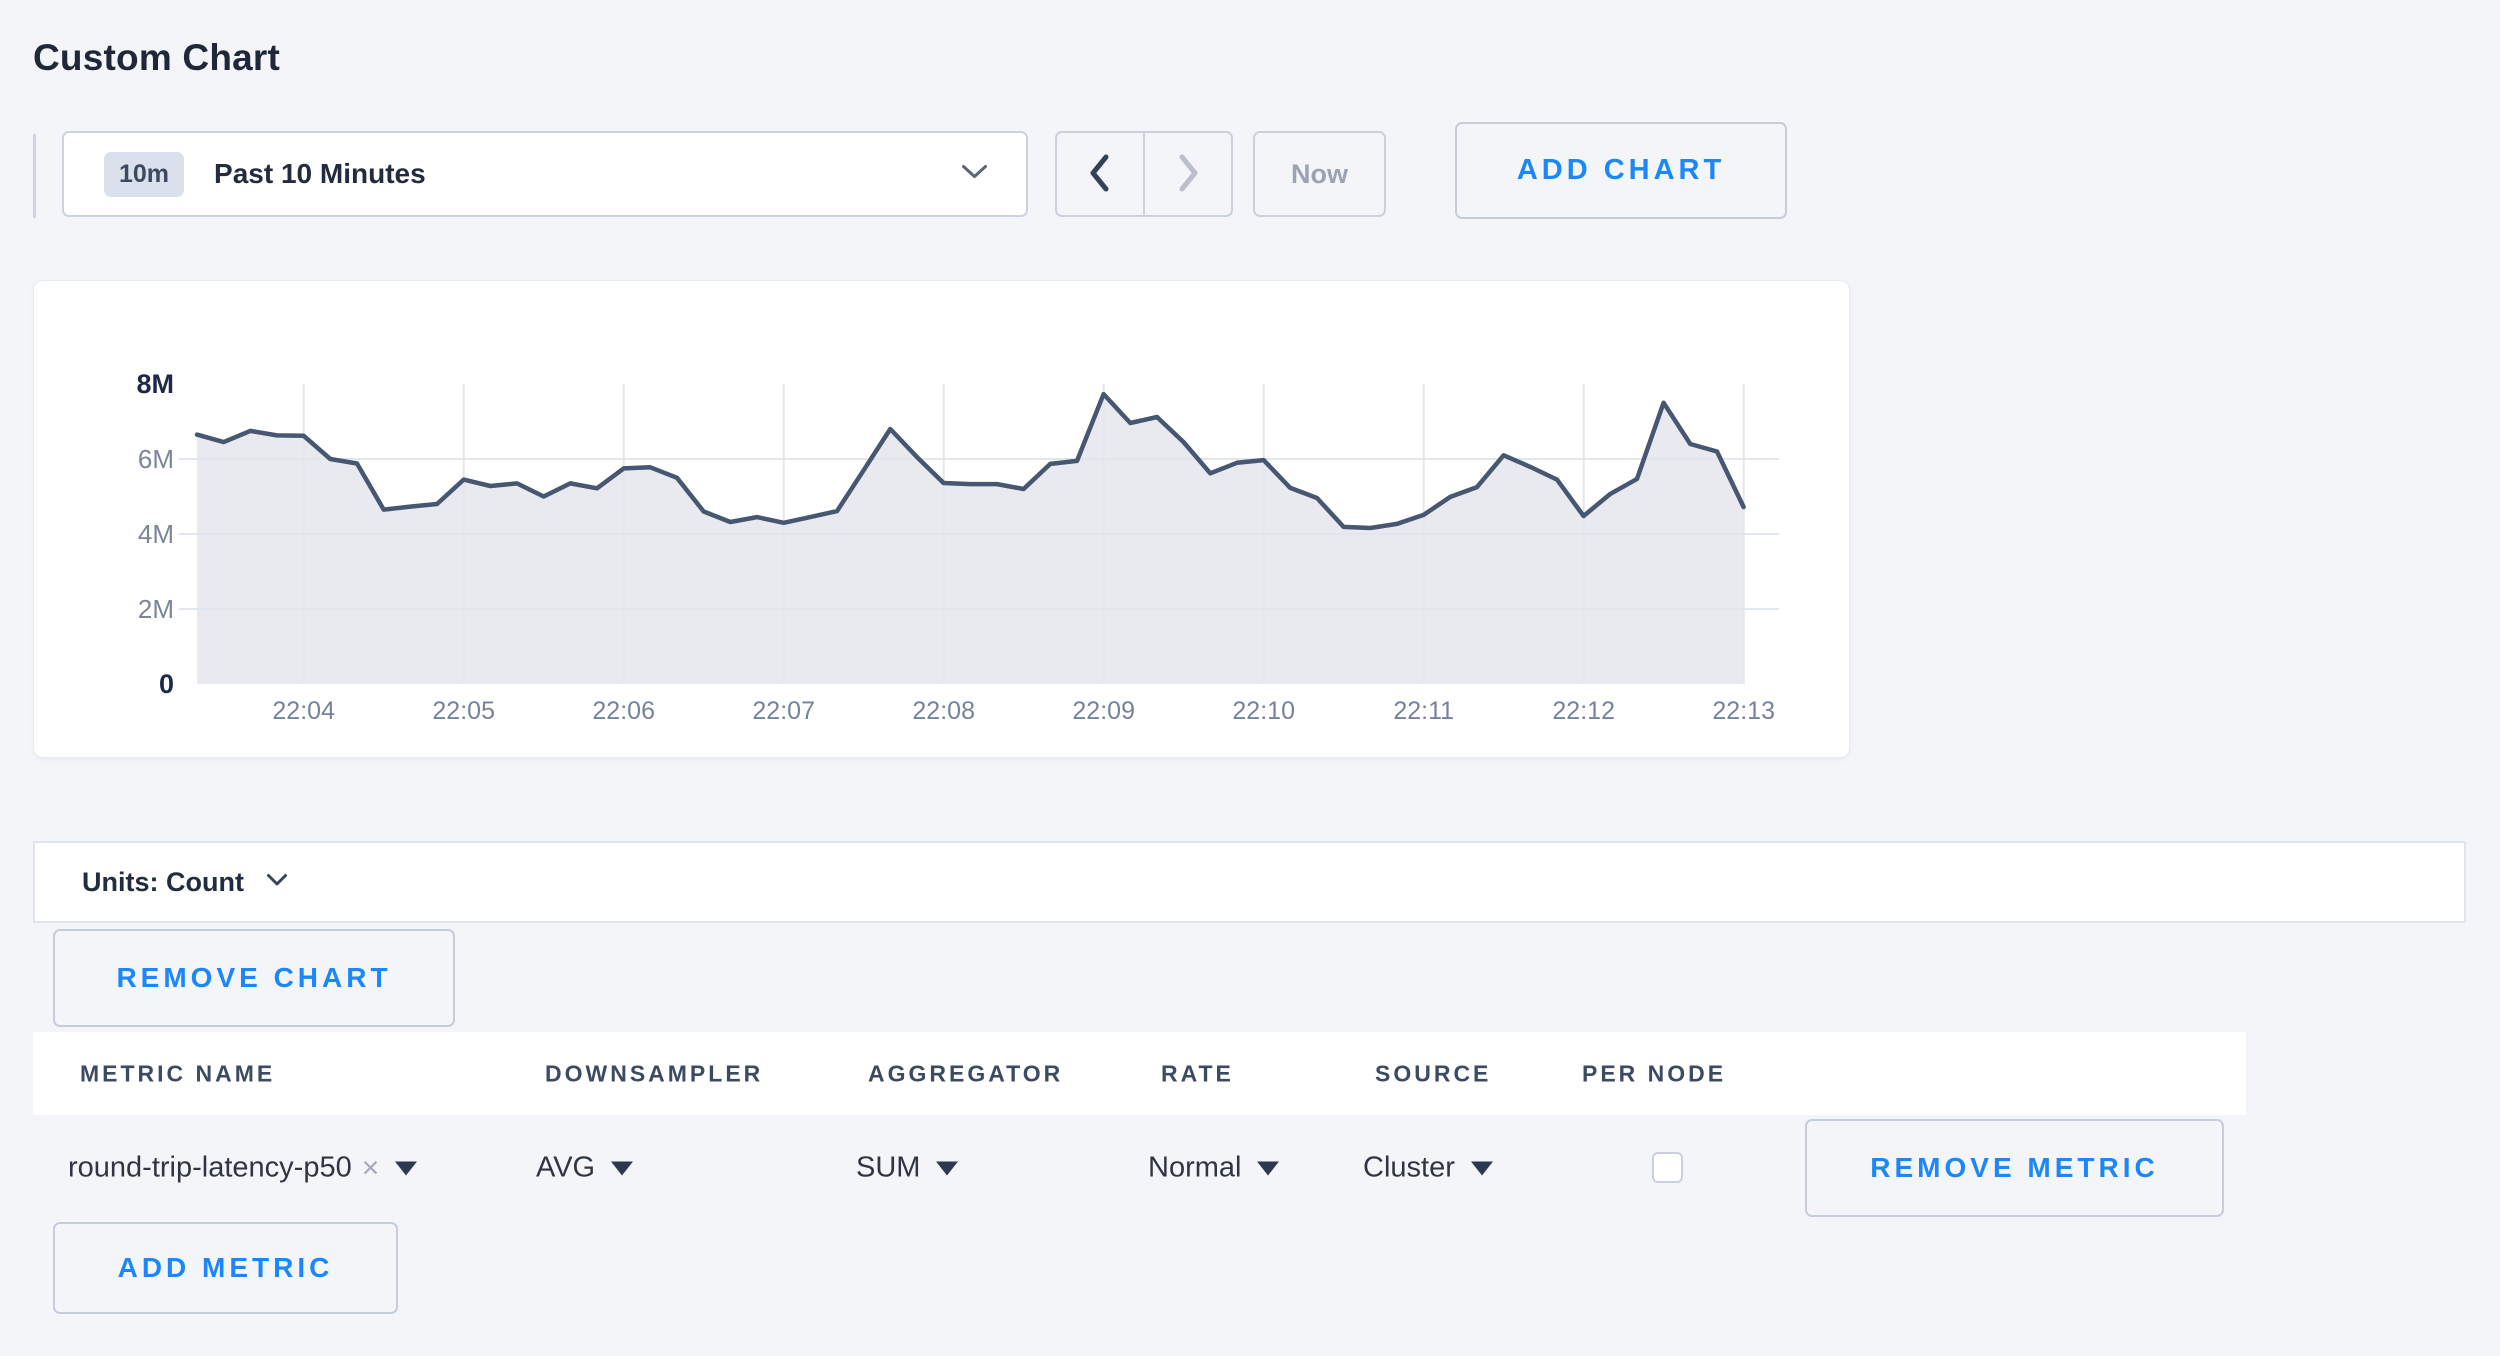 Image resolution: width=2500 pixels, height=1356 pixels. What do you see at coordinates (144, 174) in the screenshot?
I see `time-window-badge: 10m` at bounding box center [144, 174].